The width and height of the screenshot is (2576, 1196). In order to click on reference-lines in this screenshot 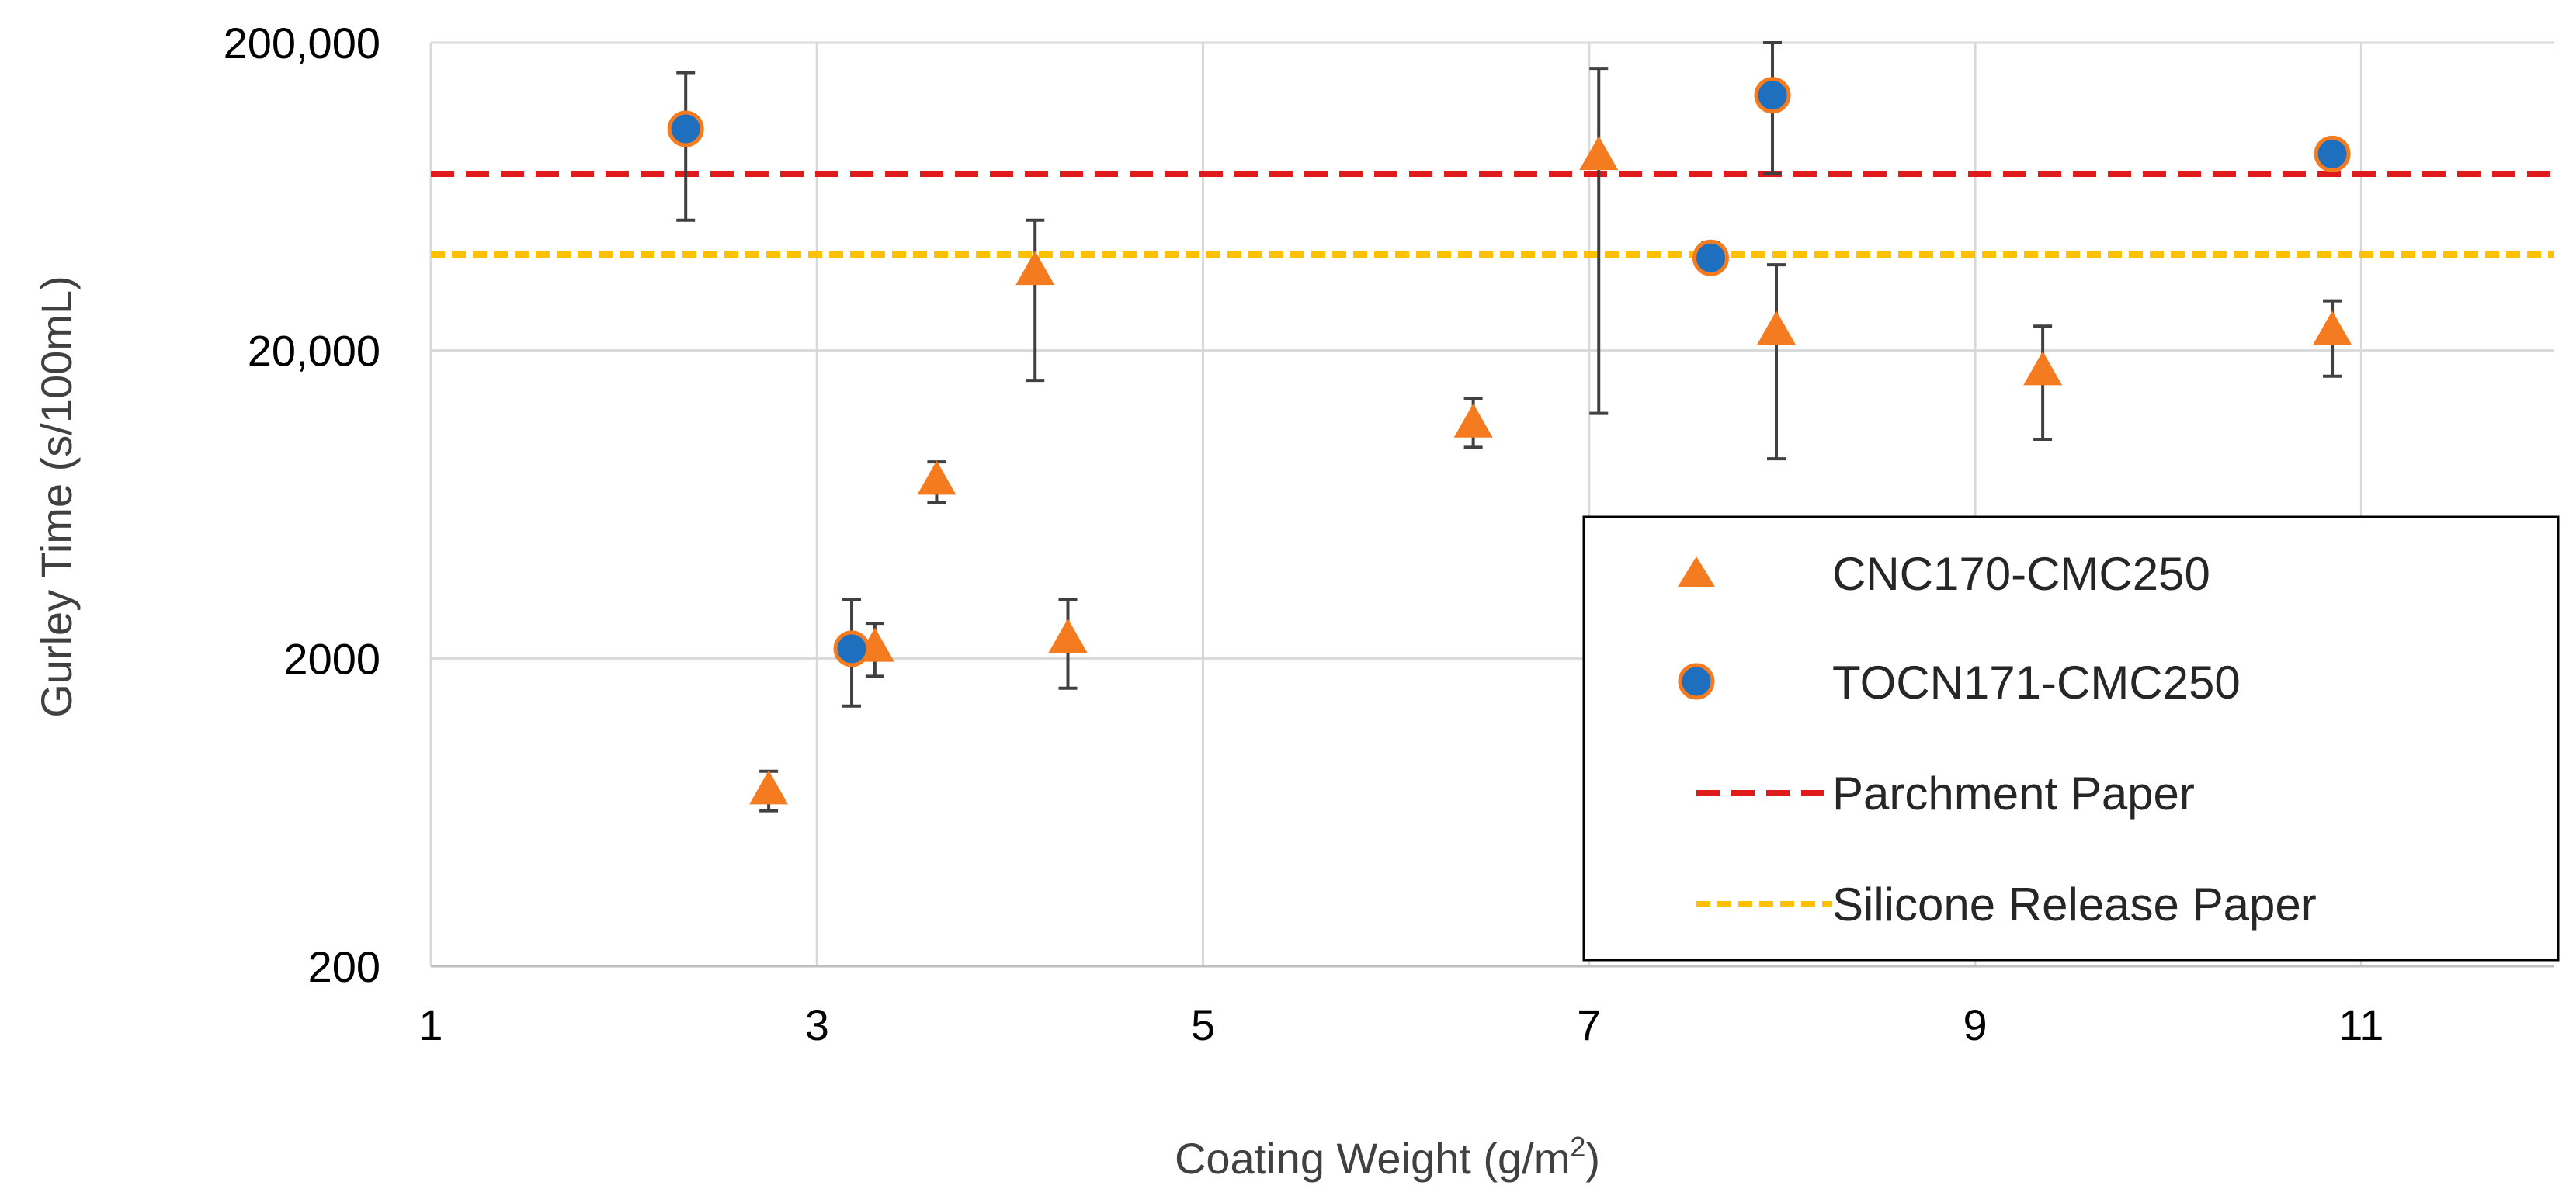, I will do `click(1492, 214)`.